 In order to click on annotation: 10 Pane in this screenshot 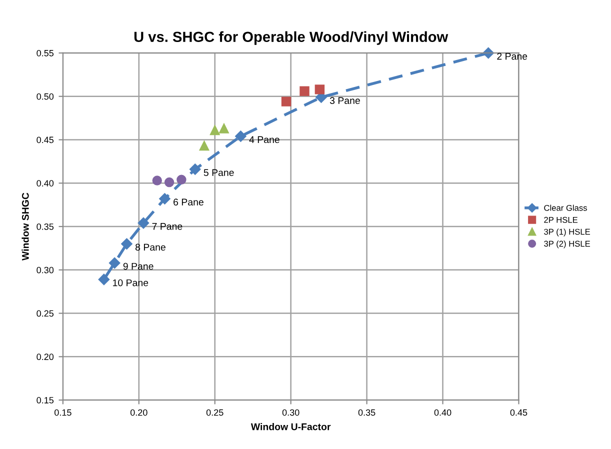, I will do `click(130, 282)`.